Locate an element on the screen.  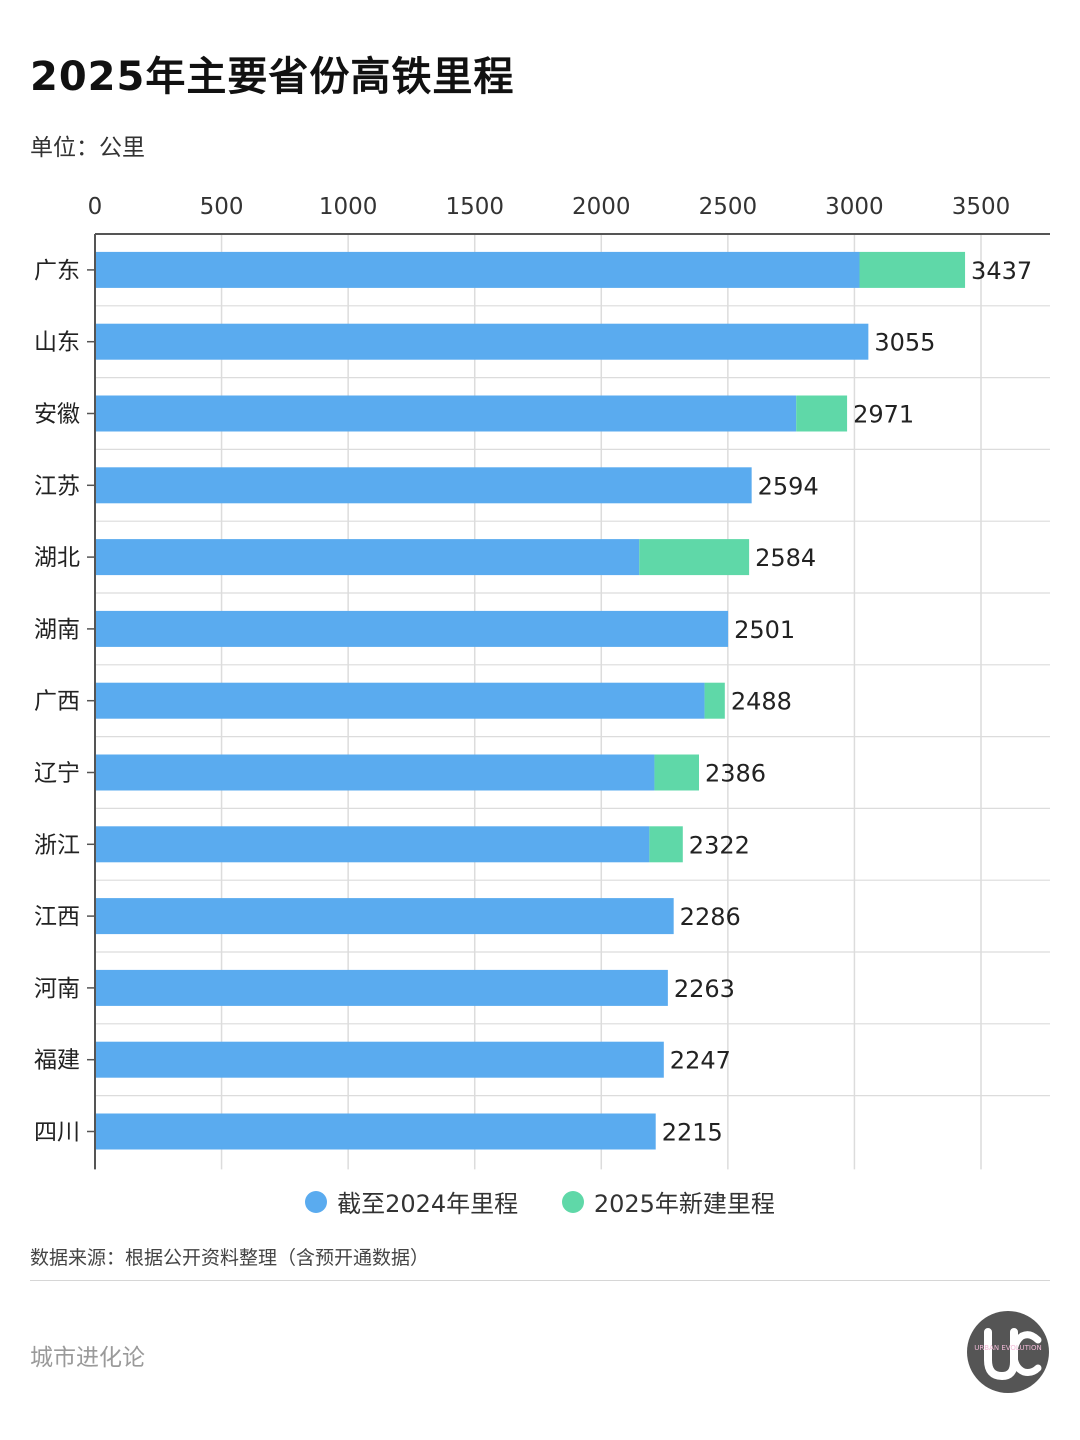
category-label: 辽宁 is located at coordinates (57, 774).